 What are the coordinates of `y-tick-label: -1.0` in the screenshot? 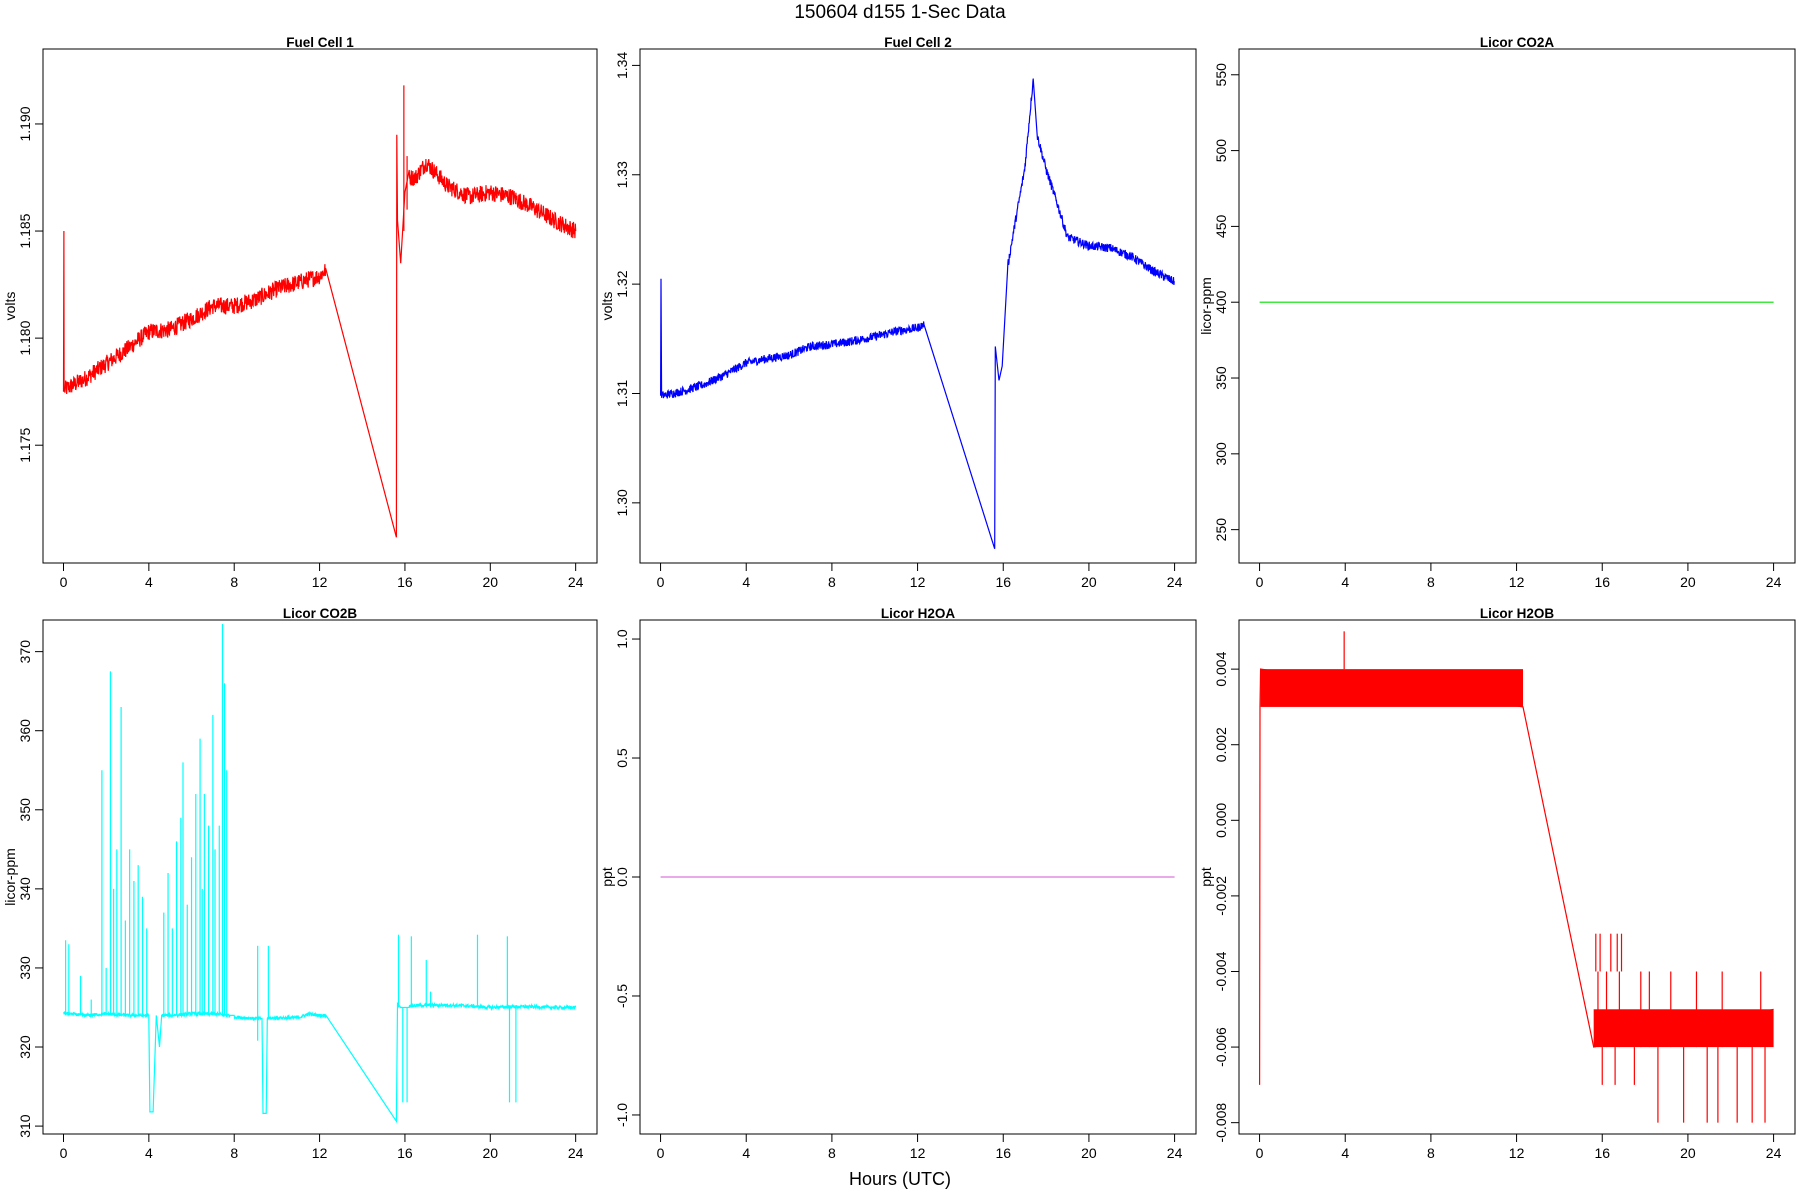 It's located at (622, 1115).